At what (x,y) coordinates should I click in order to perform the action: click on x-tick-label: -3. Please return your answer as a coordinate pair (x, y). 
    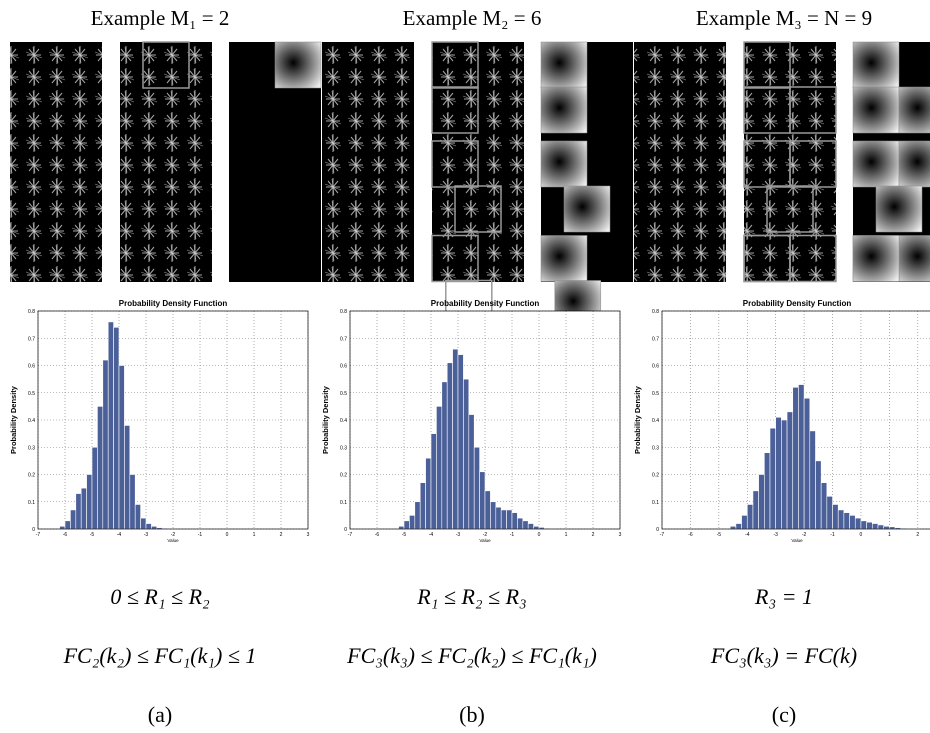
    Looking at the image, I should click on (775, 535).